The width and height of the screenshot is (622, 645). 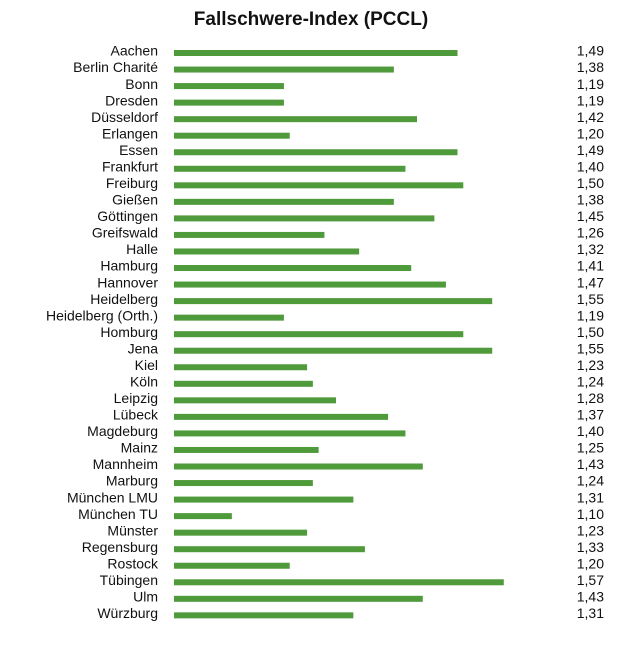 I want to click on category-label: Heidelberg (Orth.), so click(x=102, y=315).